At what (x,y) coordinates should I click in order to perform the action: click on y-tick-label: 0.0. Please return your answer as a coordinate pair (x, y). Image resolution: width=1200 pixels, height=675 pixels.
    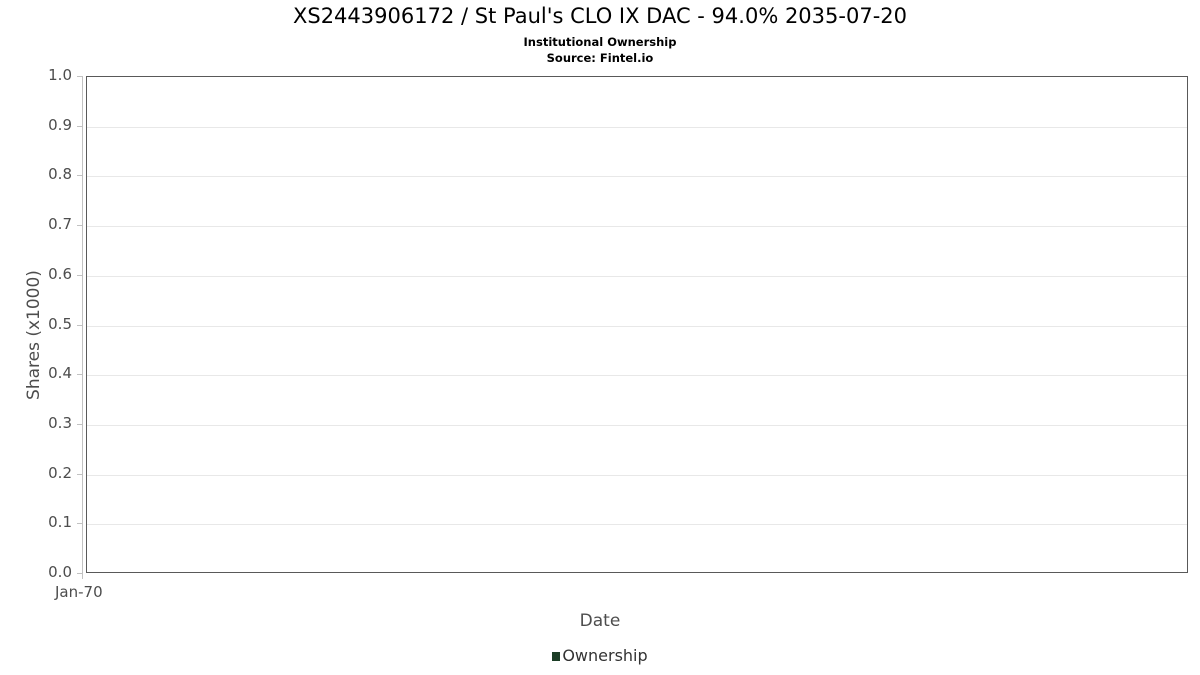
    Looking at the image, I should click on (60, 572).